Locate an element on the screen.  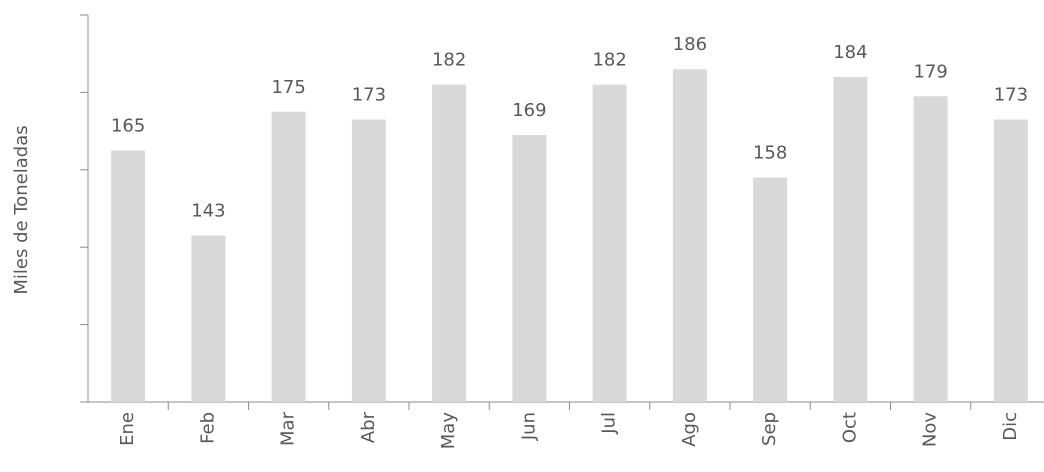
y-axis-label: Miles de Toneladas is located at coordinates (21, 209).